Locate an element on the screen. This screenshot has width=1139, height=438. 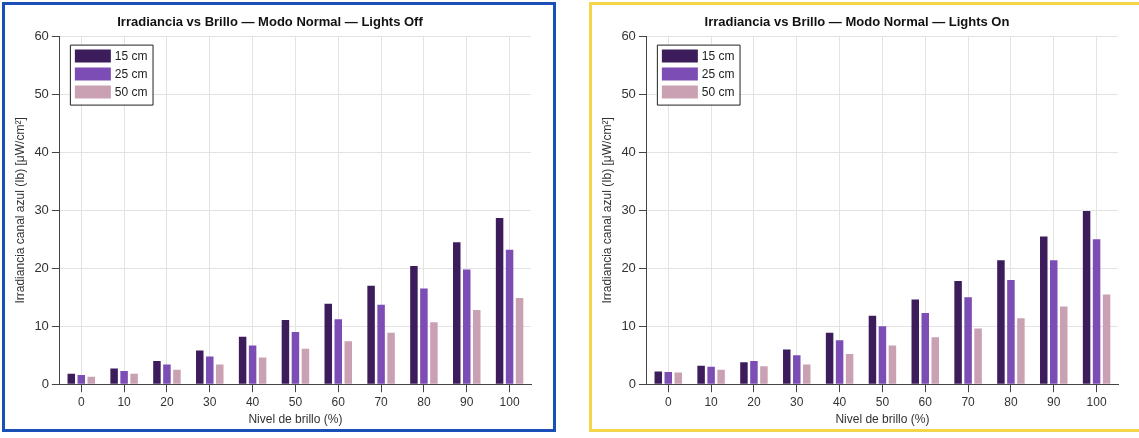
x-tick-label: 50 is located at coordinates (882, 401).